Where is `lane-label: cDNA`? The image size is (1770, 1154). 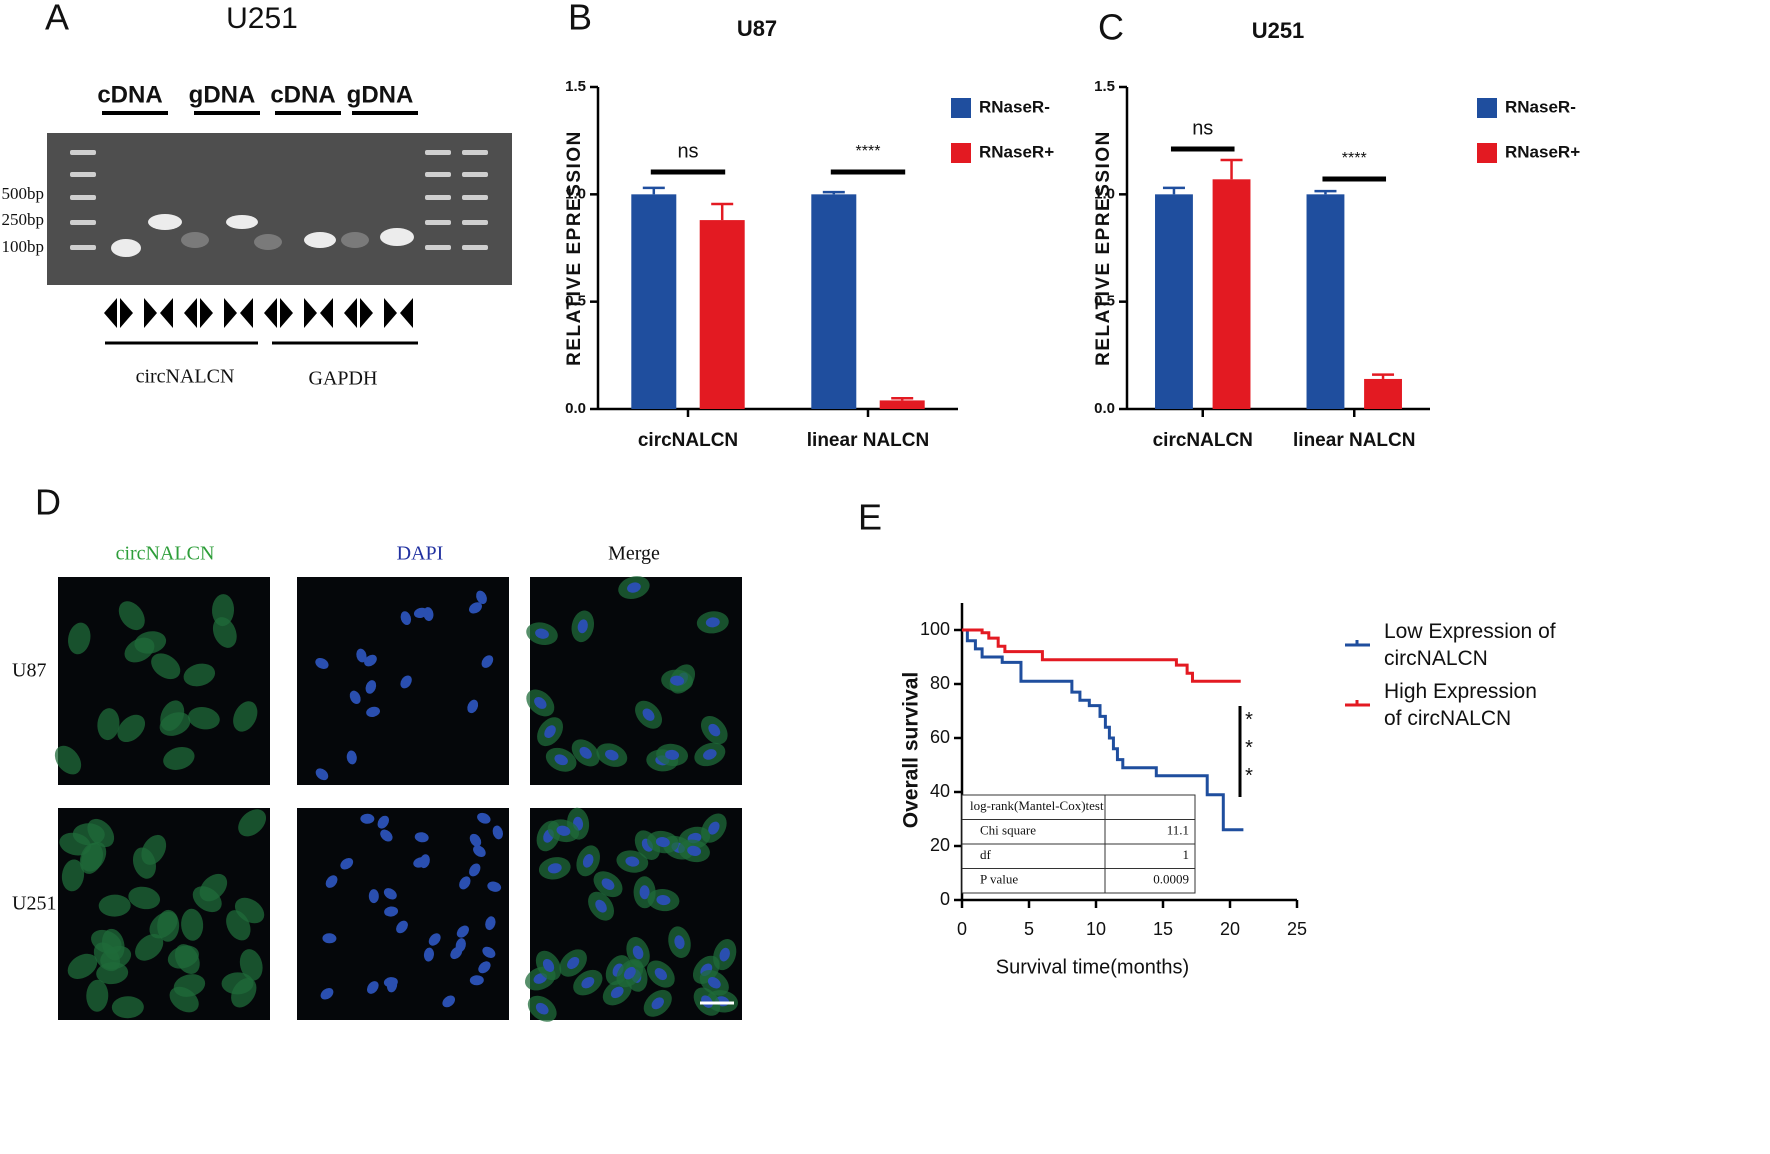 lane-label: cDNA is located at coordinates (129, 94).